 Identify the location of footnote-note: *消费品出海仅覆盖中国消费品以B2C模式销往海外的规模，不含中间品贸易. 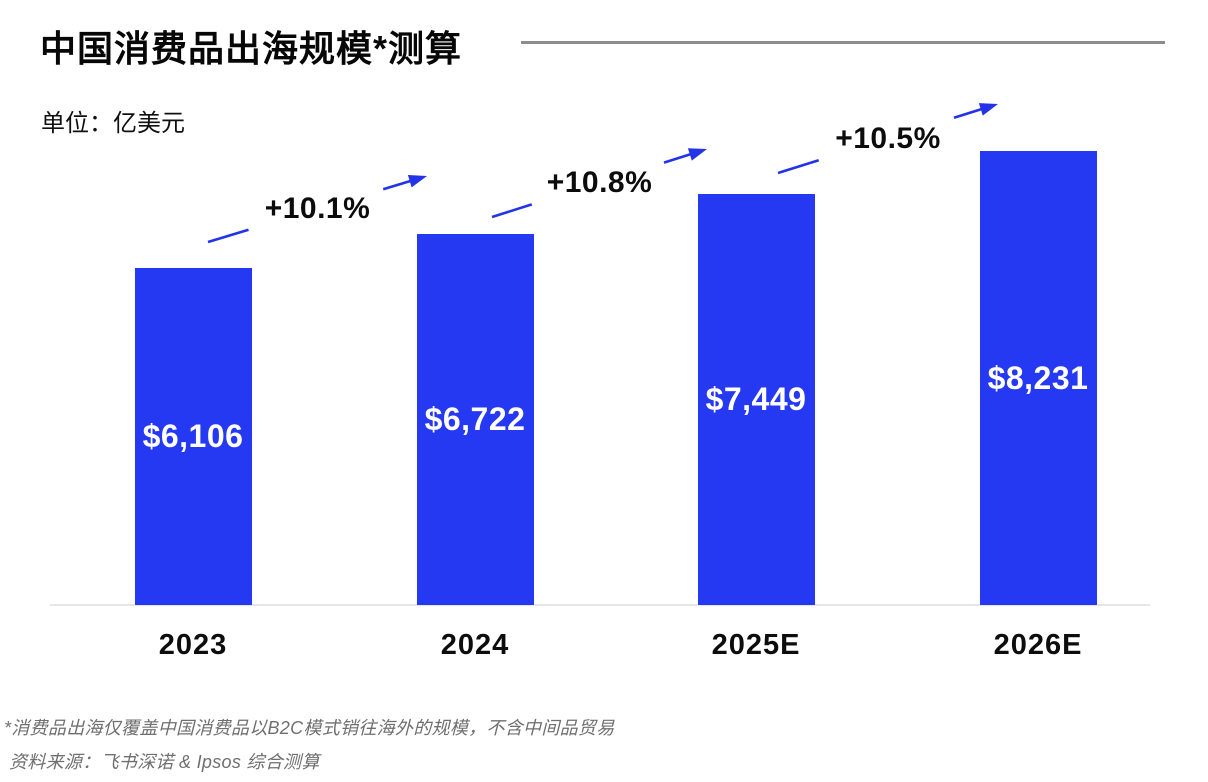
(309, 728).